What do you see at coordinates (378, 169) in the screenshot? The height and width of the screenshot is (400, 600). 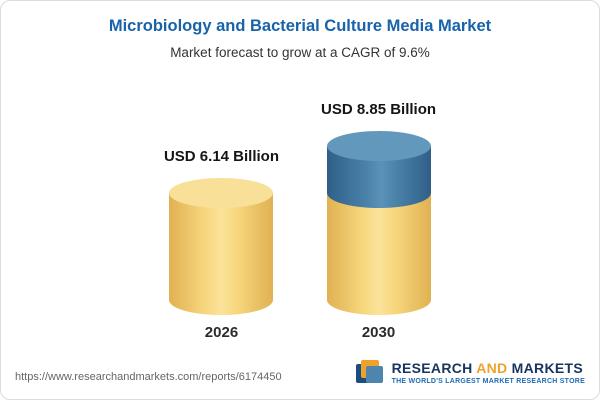 I see `segment-2030-growth` at bounding box center [378, 169].